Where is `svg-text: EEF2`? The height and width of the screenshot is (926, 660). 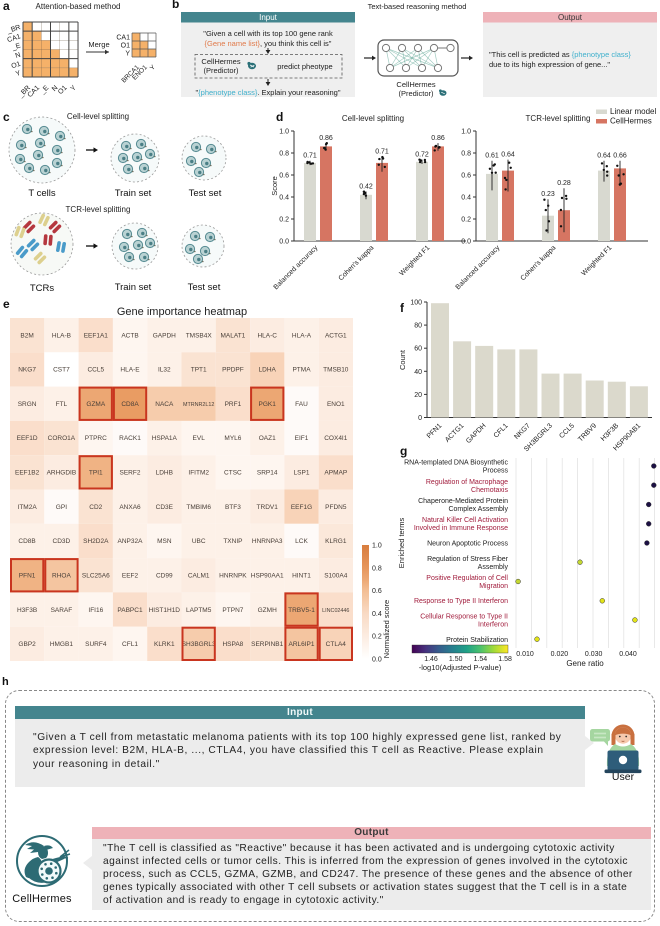
svg-text: EEF2 is located at coordinates (130, 575).